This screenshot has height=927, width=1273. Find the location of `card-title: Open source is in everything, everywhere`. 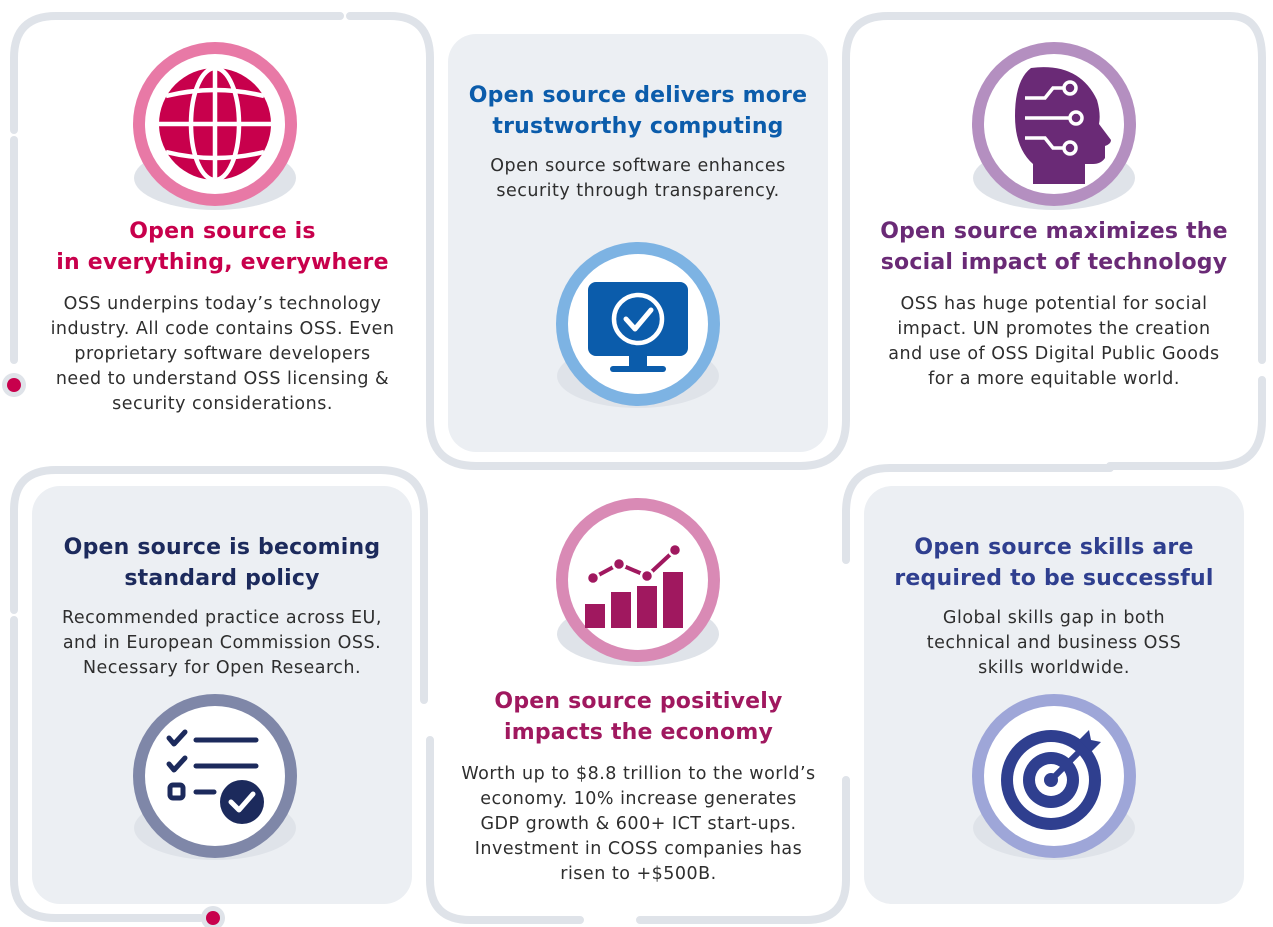

card-title: Open source is in everything, everywhere is located at coordinates (222, 247).